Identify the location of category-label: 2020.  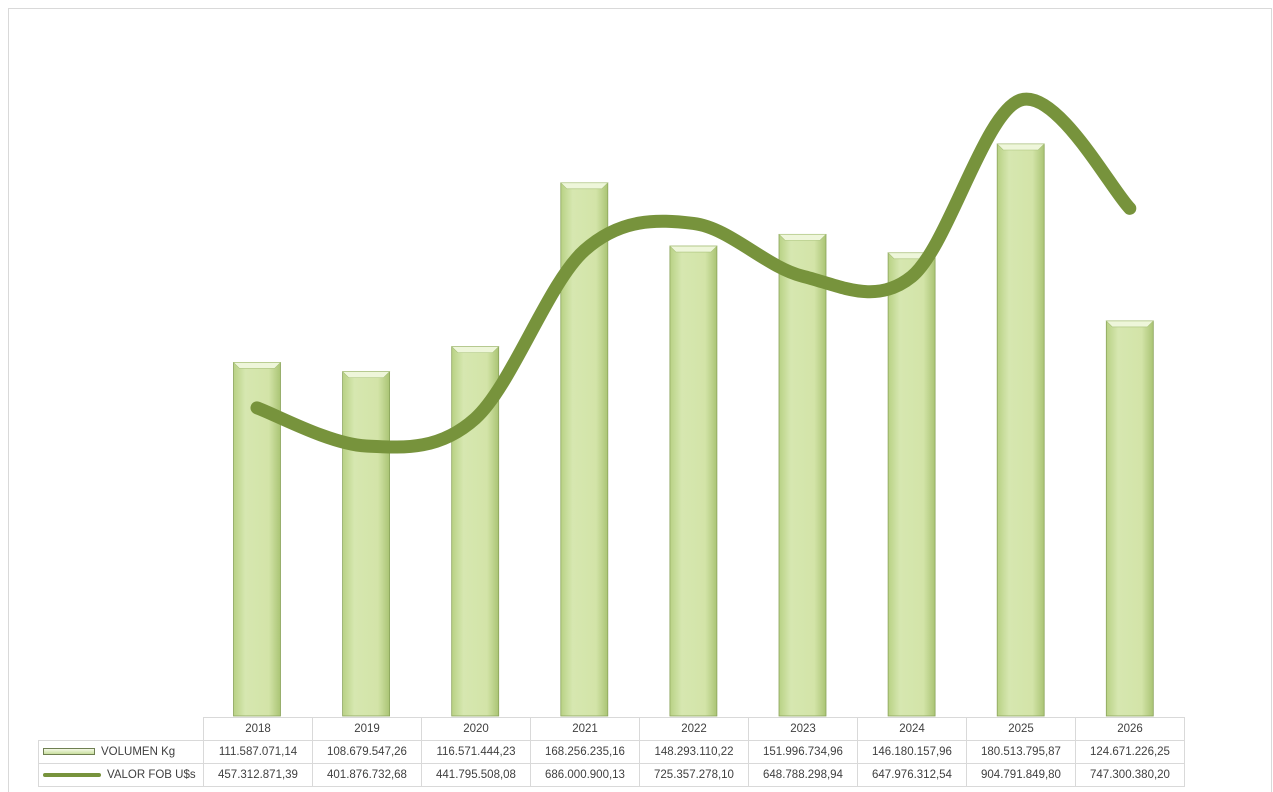
(476, 729).